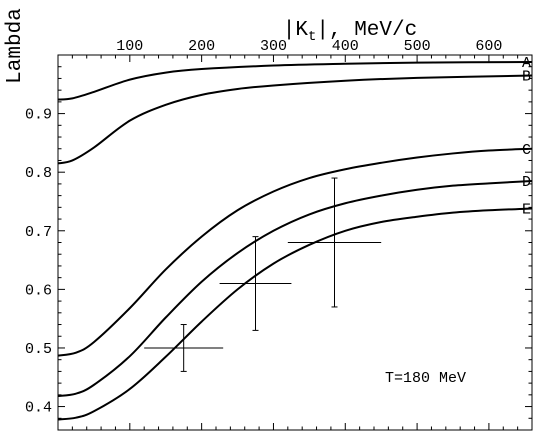 The height and width of the screenshot is (444, 541). I want to click on x-axis-label: |Kt|, MeV/c, so click(350, 32).